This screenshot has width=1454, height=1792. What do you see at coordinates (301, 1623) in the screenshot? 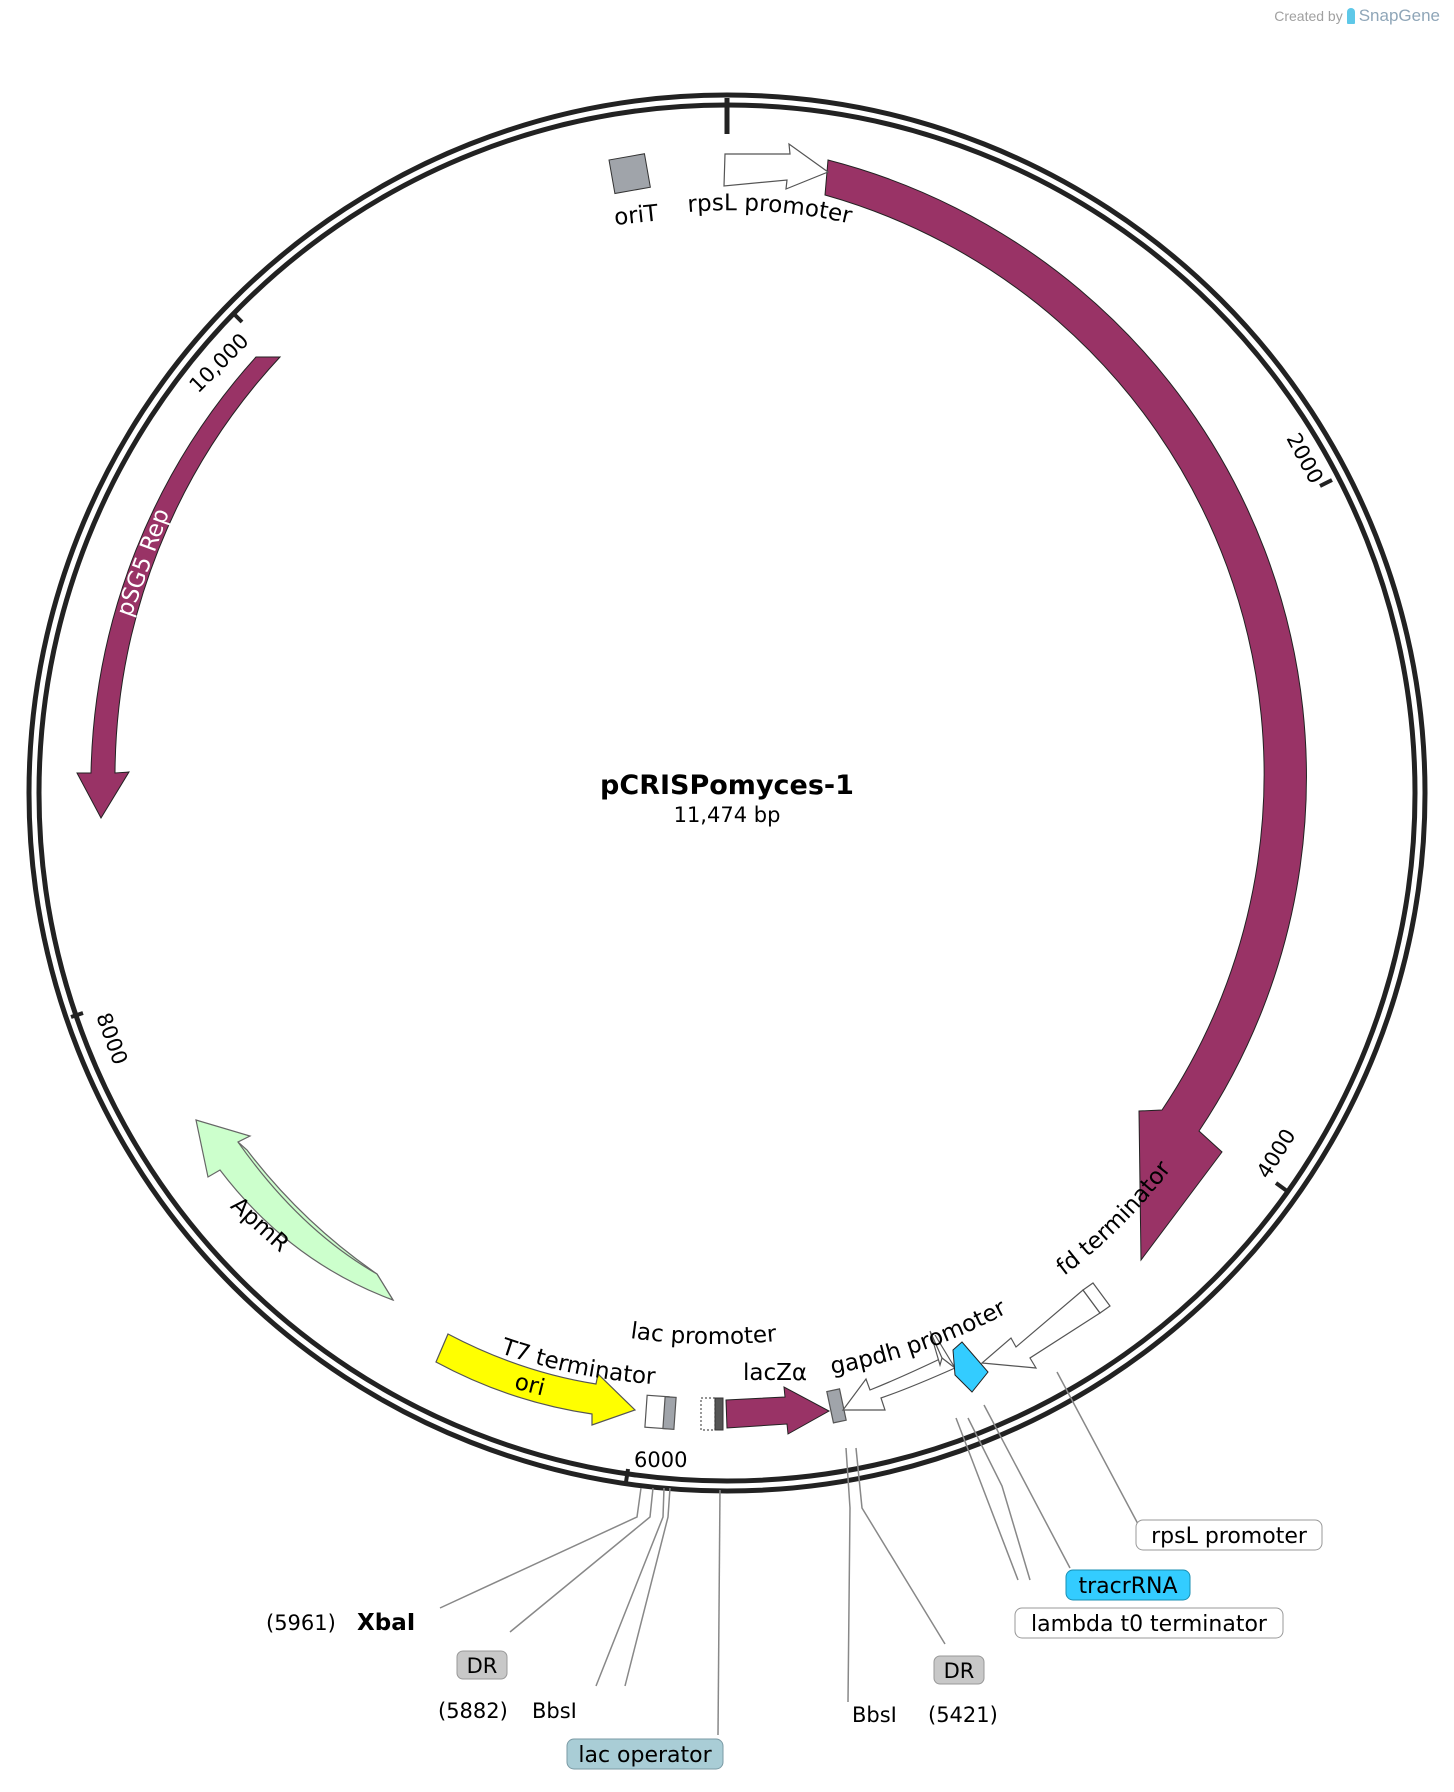
I see `xbaI-position: (5961)` at bounding box center [301, 1623].